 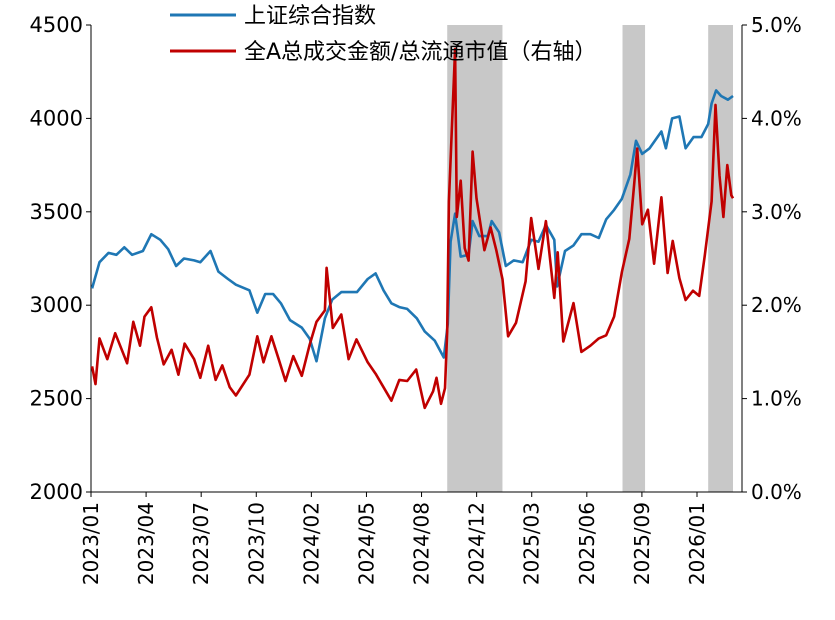 I want to click on x-tick-label: 2023/10, so click(x=256, y=543).